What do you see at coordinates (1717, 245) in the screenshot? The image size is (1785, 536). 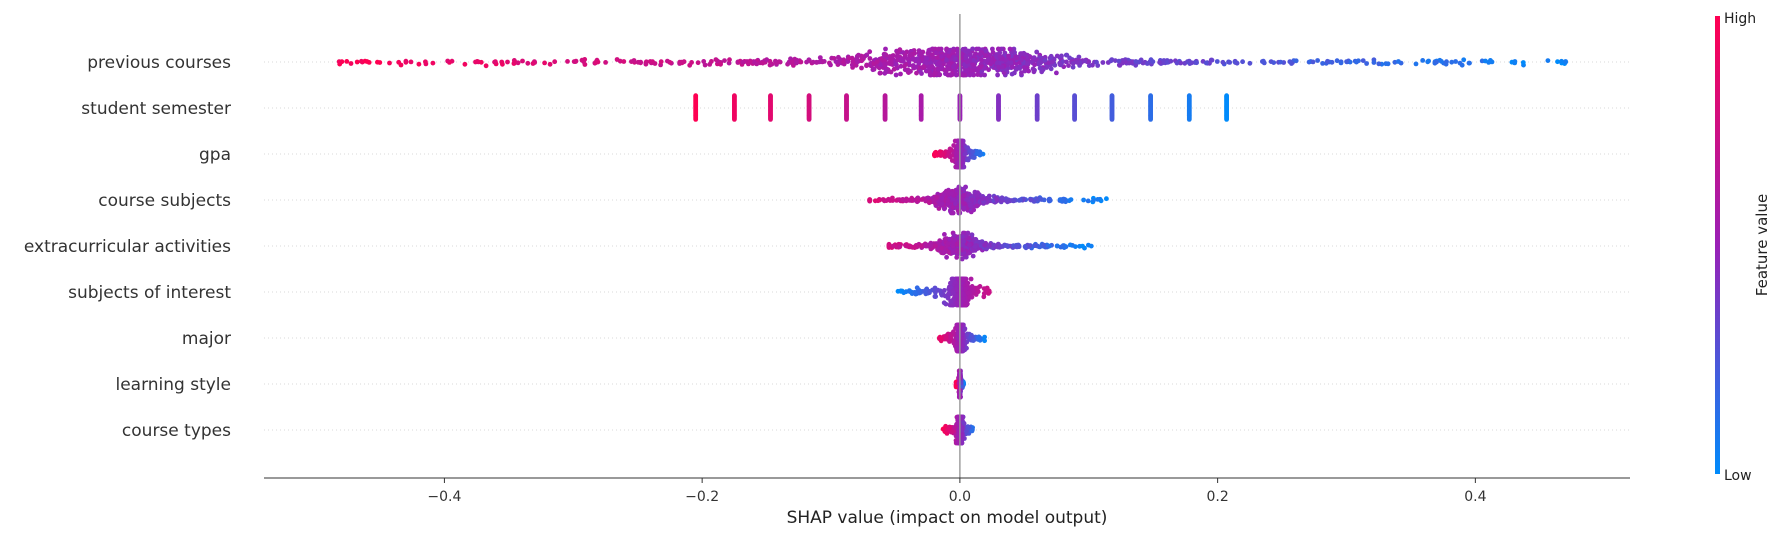 I see `colorbar-gradient` at bounding box center [1717, 245].